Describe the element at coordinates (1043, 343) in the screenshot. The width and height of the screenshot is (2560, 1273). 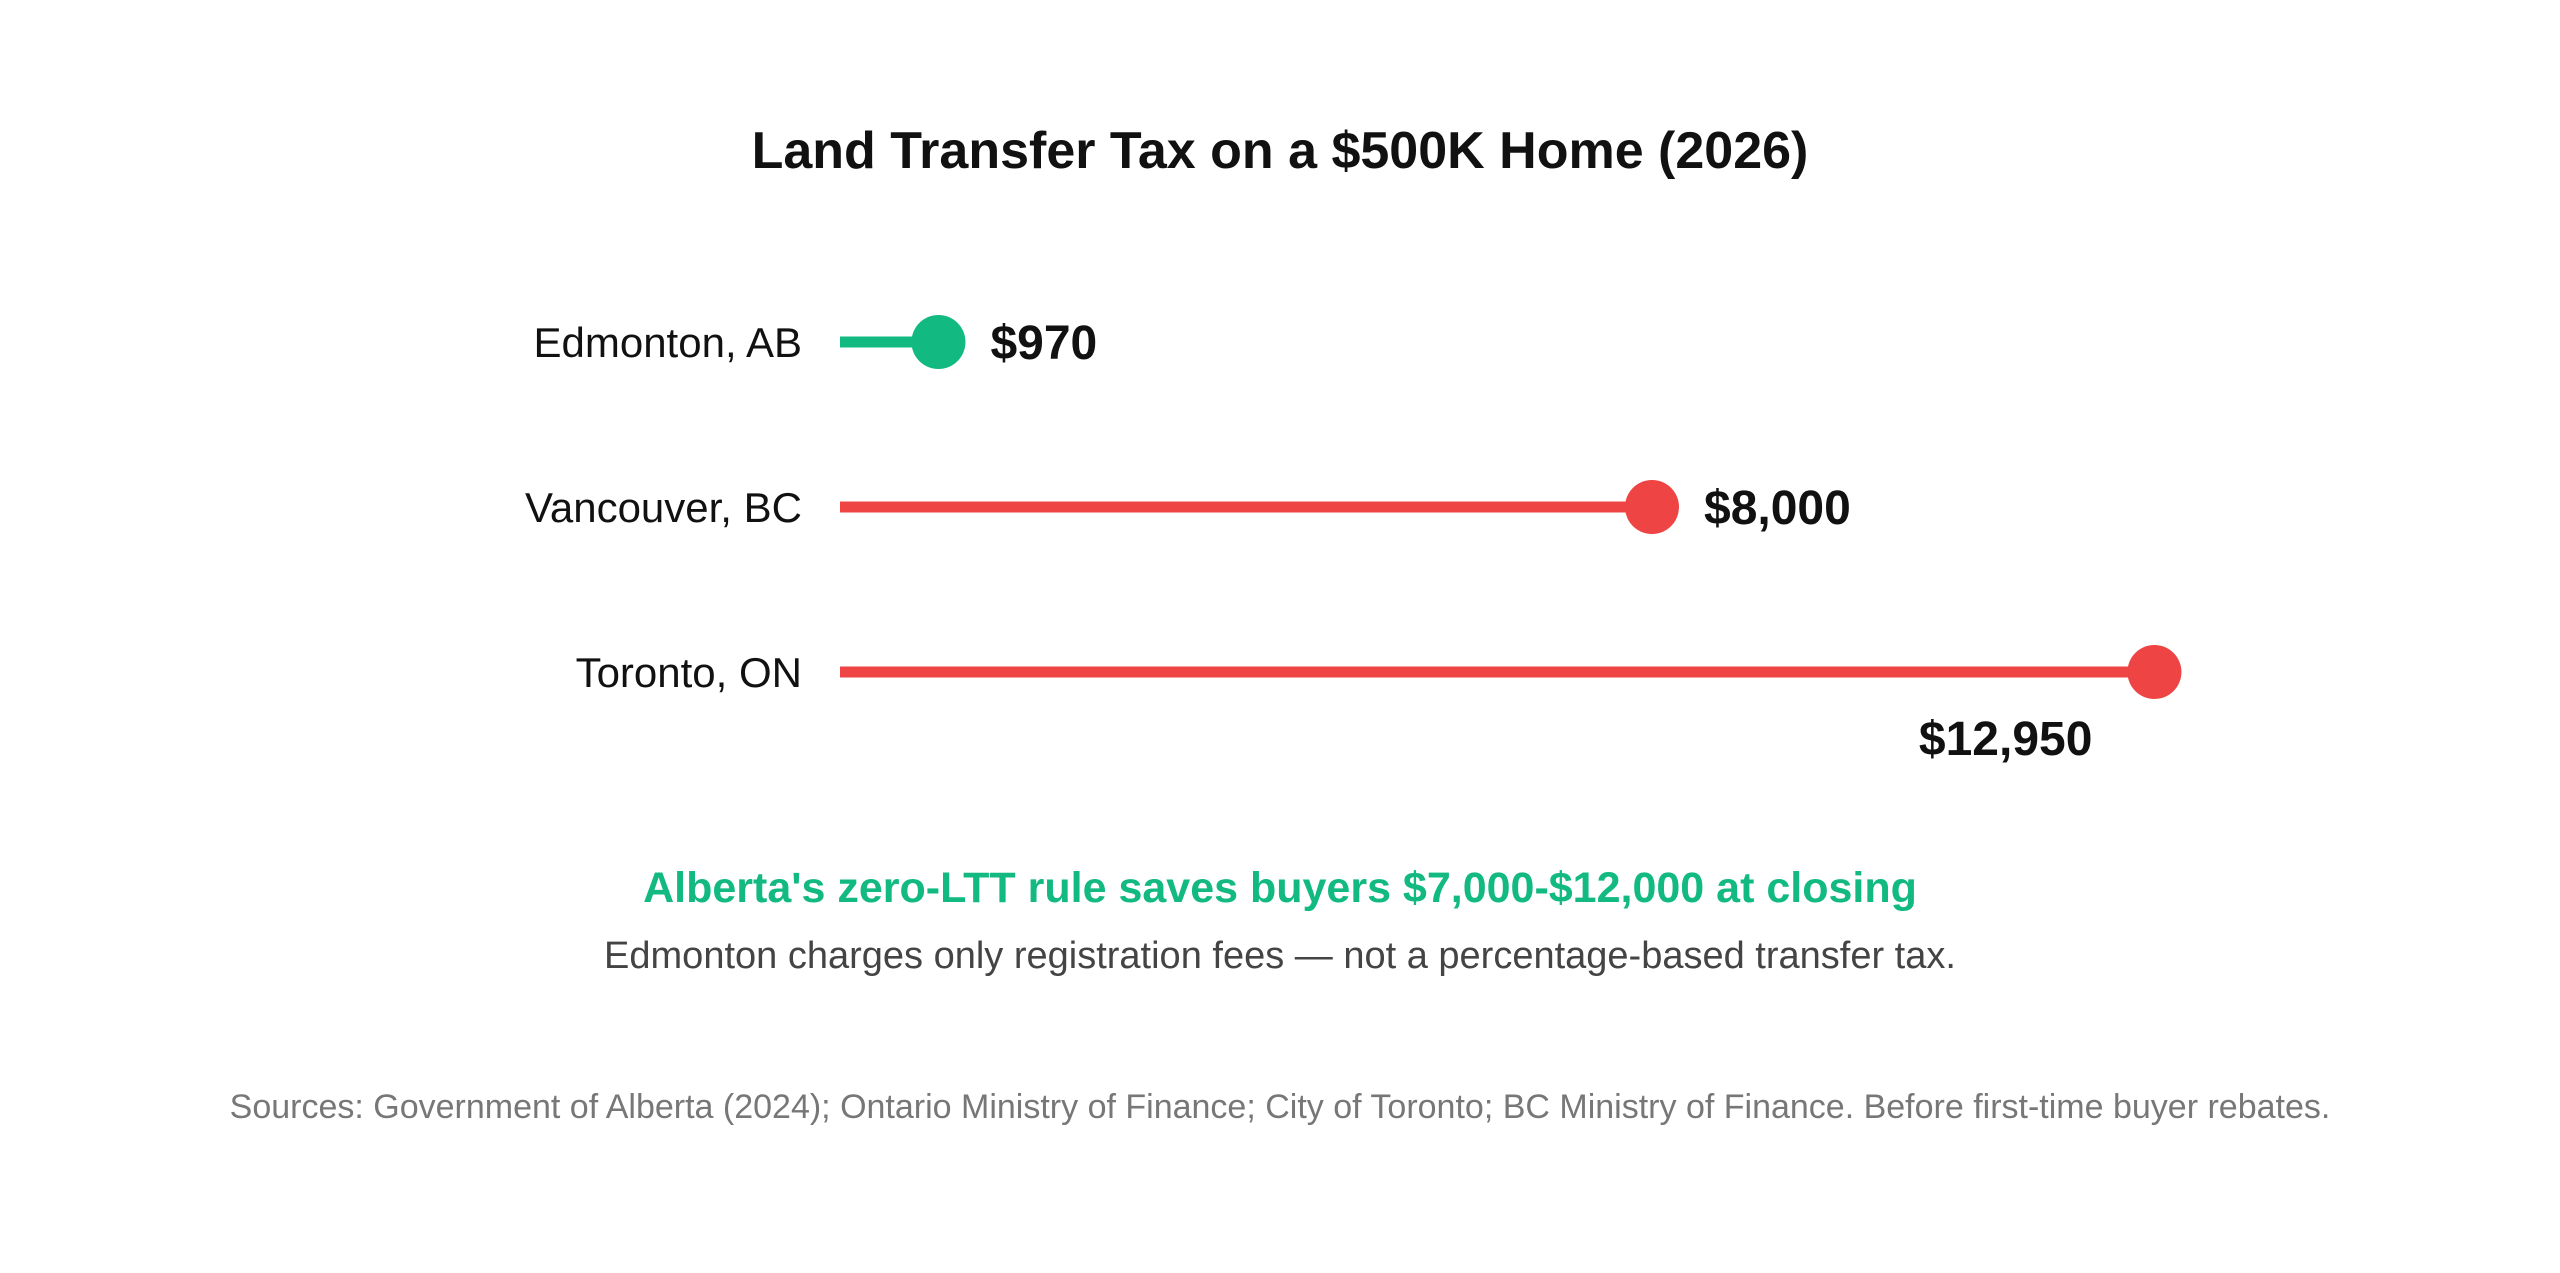
I see `value-label: $970` at that location.